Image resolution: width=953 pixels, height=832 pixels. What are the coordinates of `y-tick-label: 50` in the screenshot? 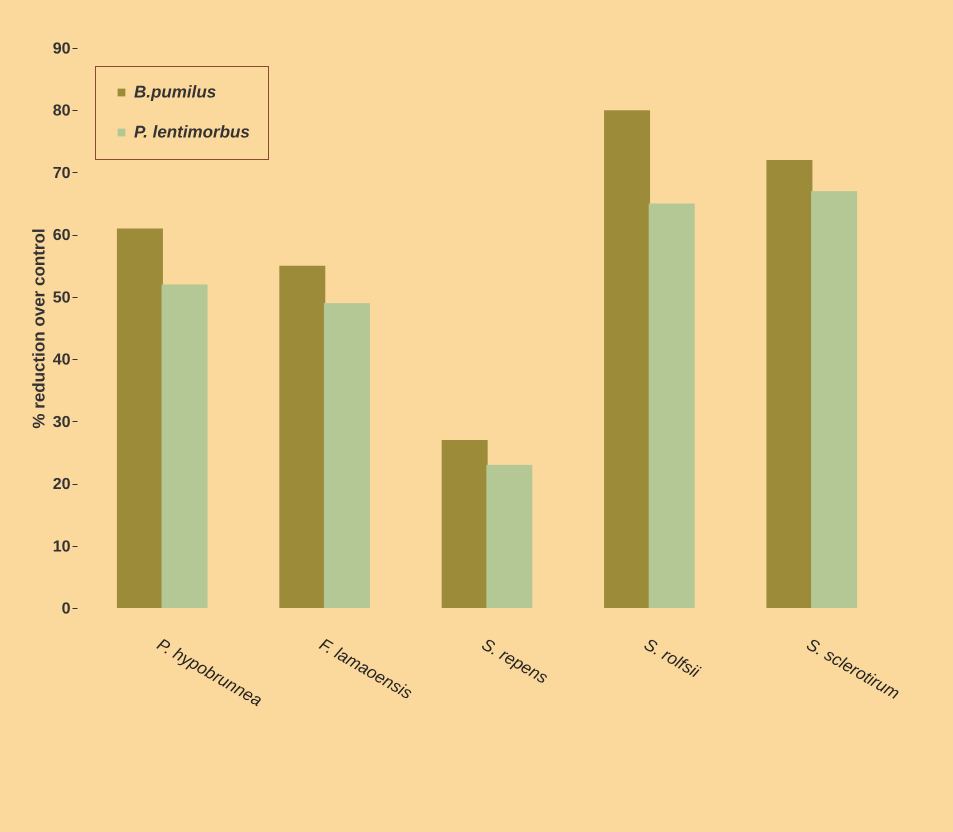 It's located at (61, 297).